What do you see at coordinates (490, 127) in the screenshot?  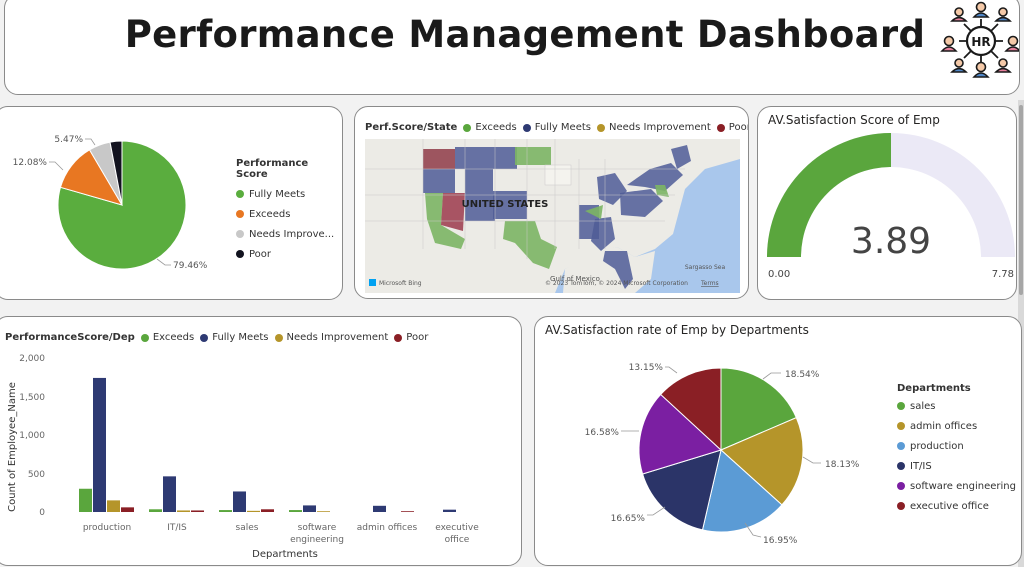 I see `map-legend-exceeds: Exceeds` at bounding box center [490, 127].